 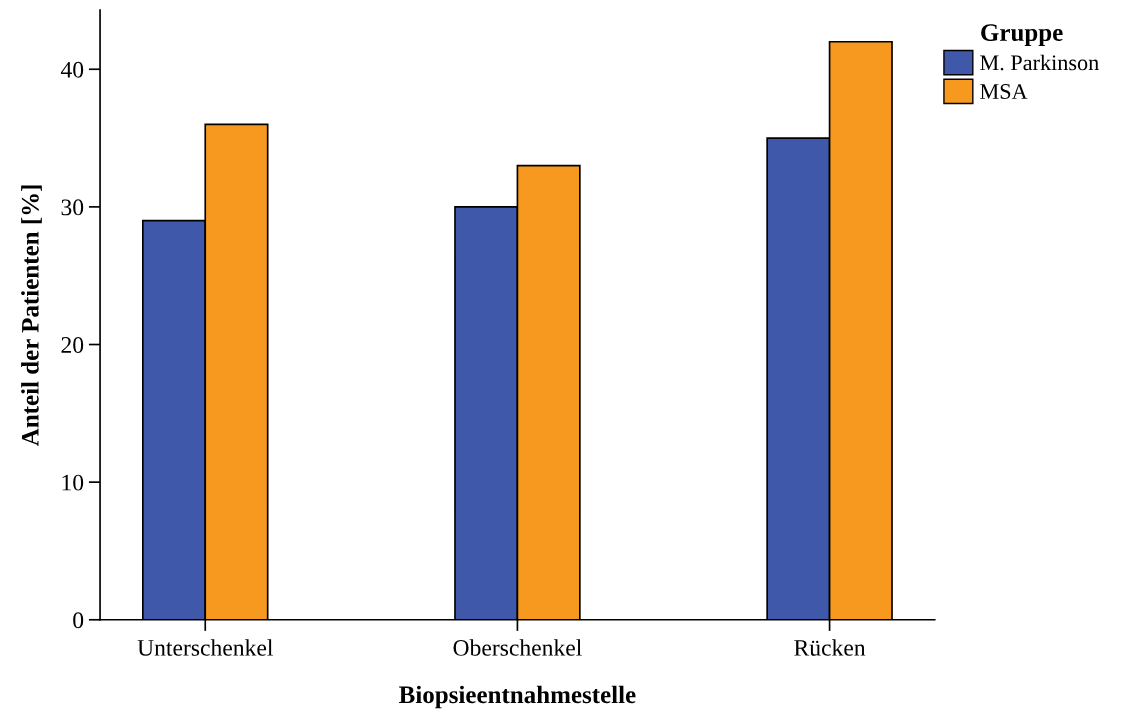 What do you see at coordinates (205, 647) in the screenshot?
I see `x-tick-label: Unterschenkel` at bounding box center [205, 647].